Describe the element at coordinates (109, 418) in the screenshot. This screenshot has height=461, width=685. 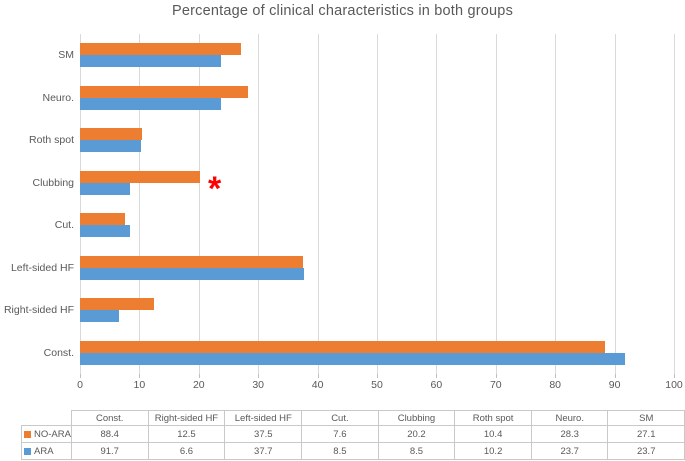
I see `table-col-header-const: Const.` at that location.